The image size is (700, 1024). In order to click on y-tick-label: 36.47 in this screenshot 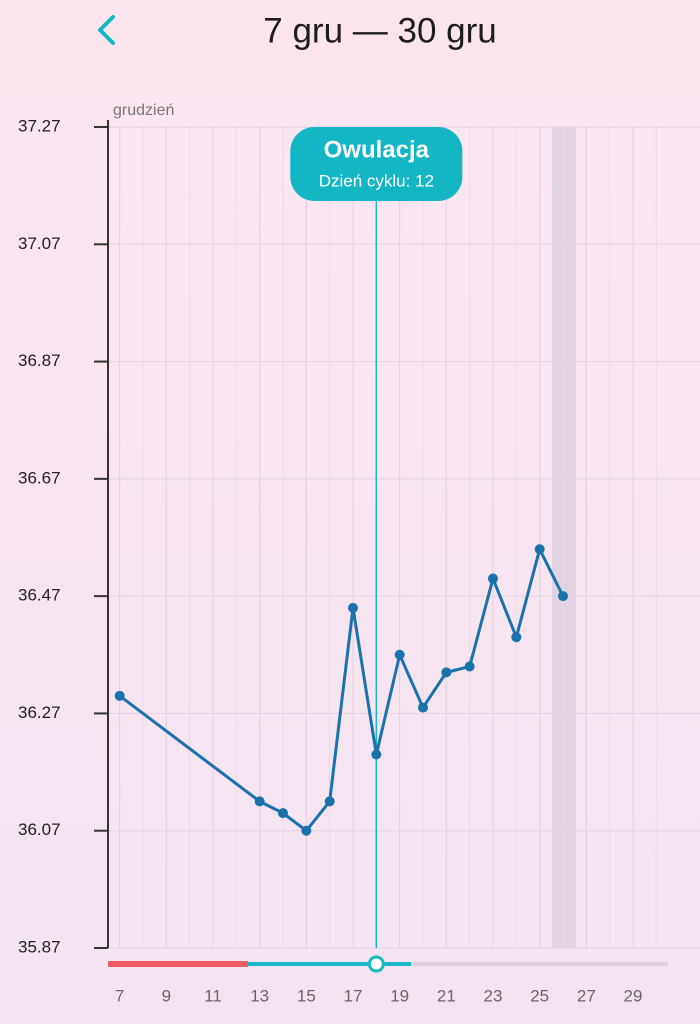, I will do `click(39, 595)`.